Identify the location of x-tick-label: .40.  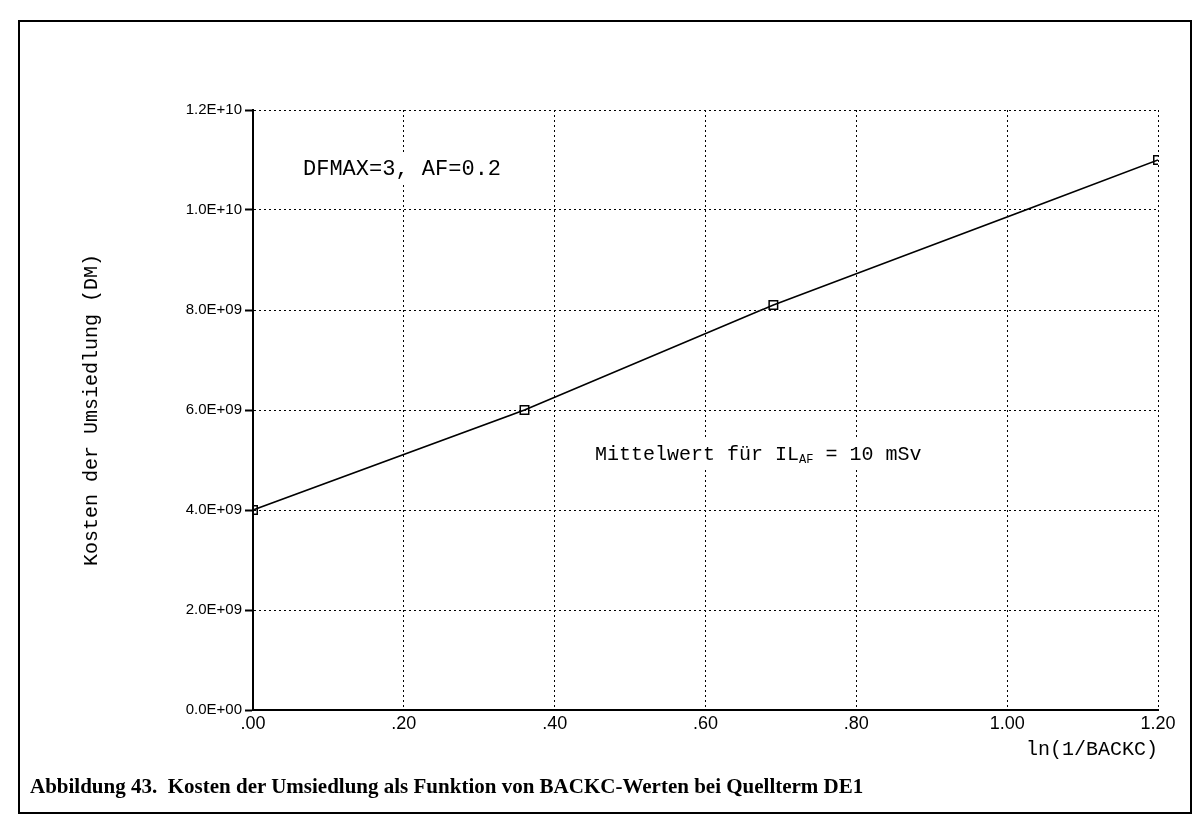
(555, 722).